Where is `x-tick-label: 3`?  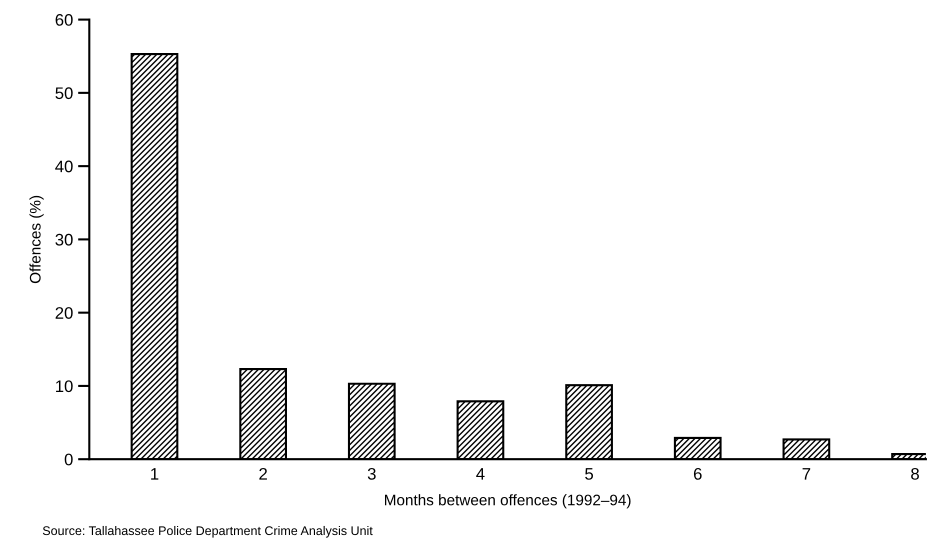 x-tick-label: 3 is located at coordinates (372, 474).